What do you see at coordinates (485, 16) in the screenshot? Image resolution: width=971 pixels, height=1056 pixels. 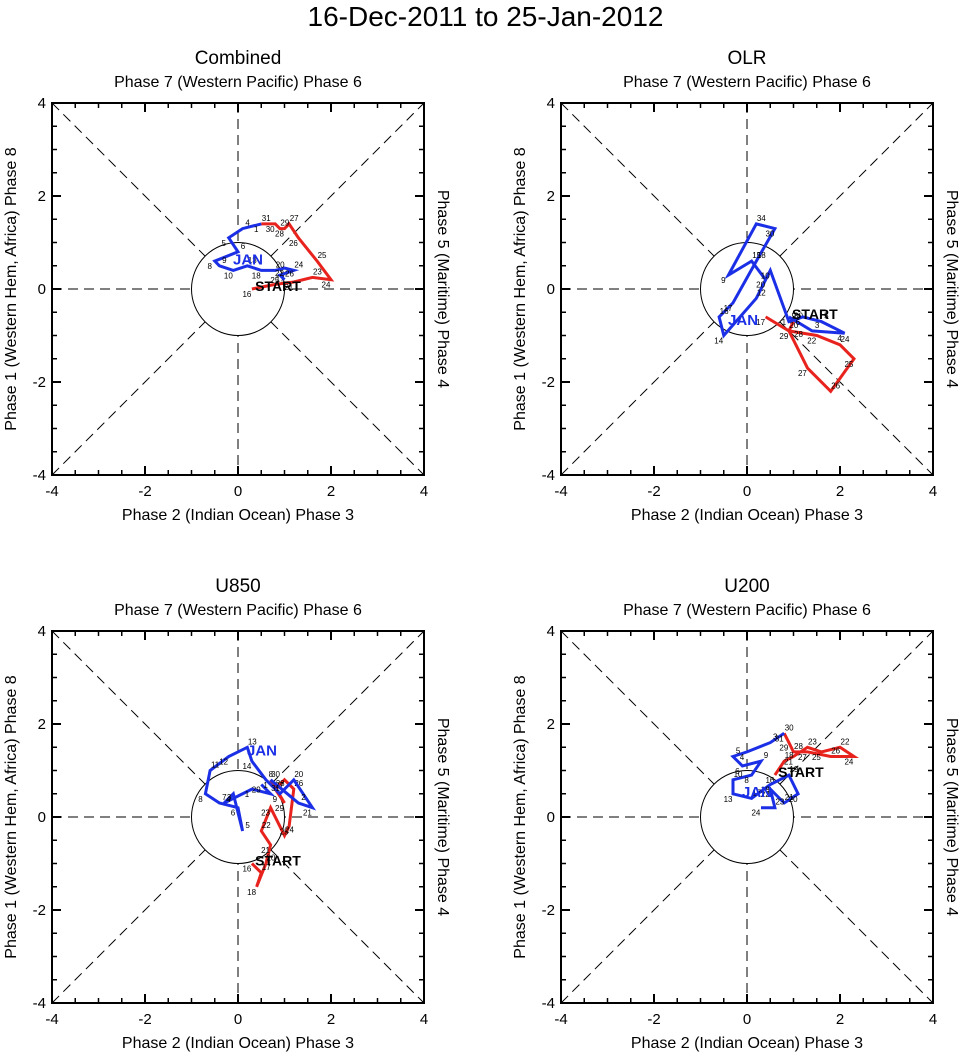 I see `figure-title: 16-Dec-2011 to 25-Jan-2012` at bounding box center [485, 16].